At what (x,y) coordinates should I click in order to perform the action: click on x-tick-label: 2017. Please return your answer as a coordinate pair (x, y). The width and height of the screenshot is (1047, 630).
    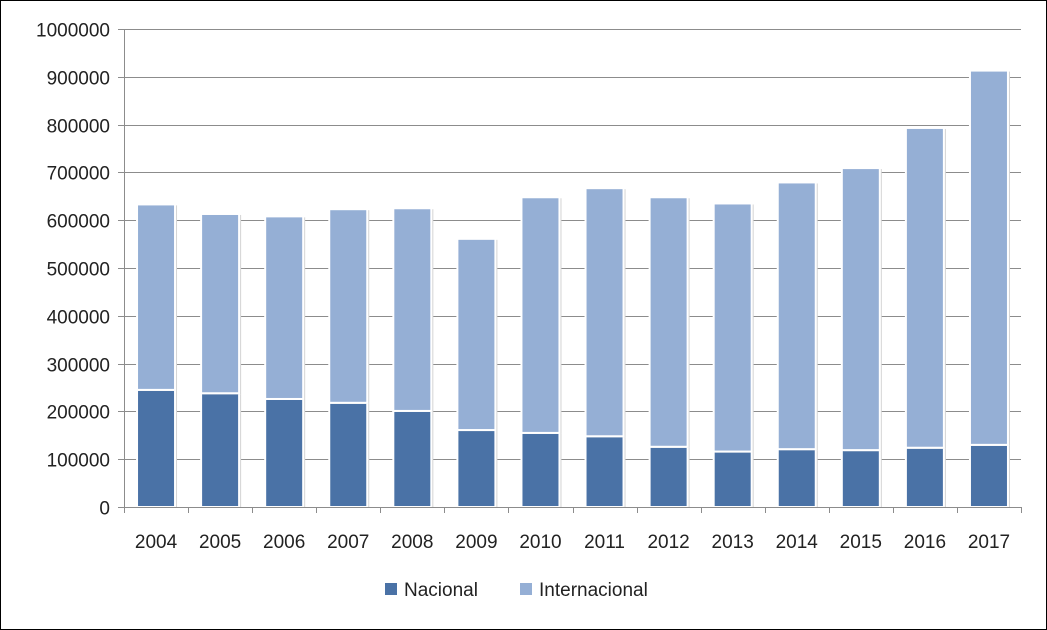
    Looking at the image, I should click on (989, 542).